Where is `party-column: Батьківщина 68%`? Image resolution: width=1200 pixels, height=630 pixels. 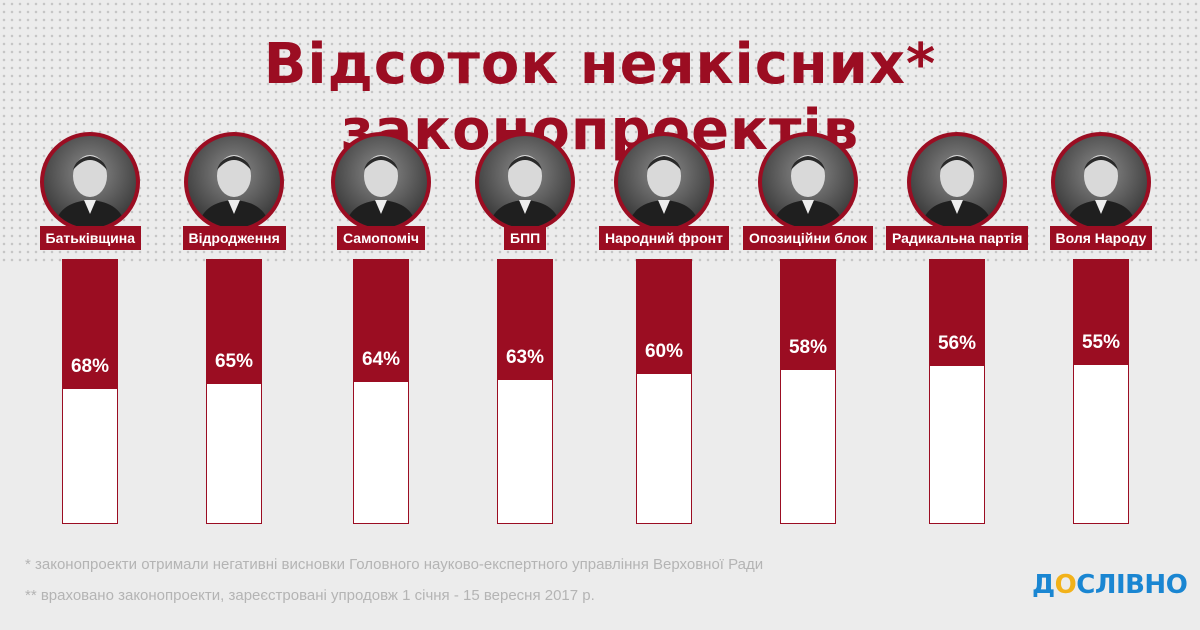
party-column: Батьківщина 68% is located at coordinates (90, 328).